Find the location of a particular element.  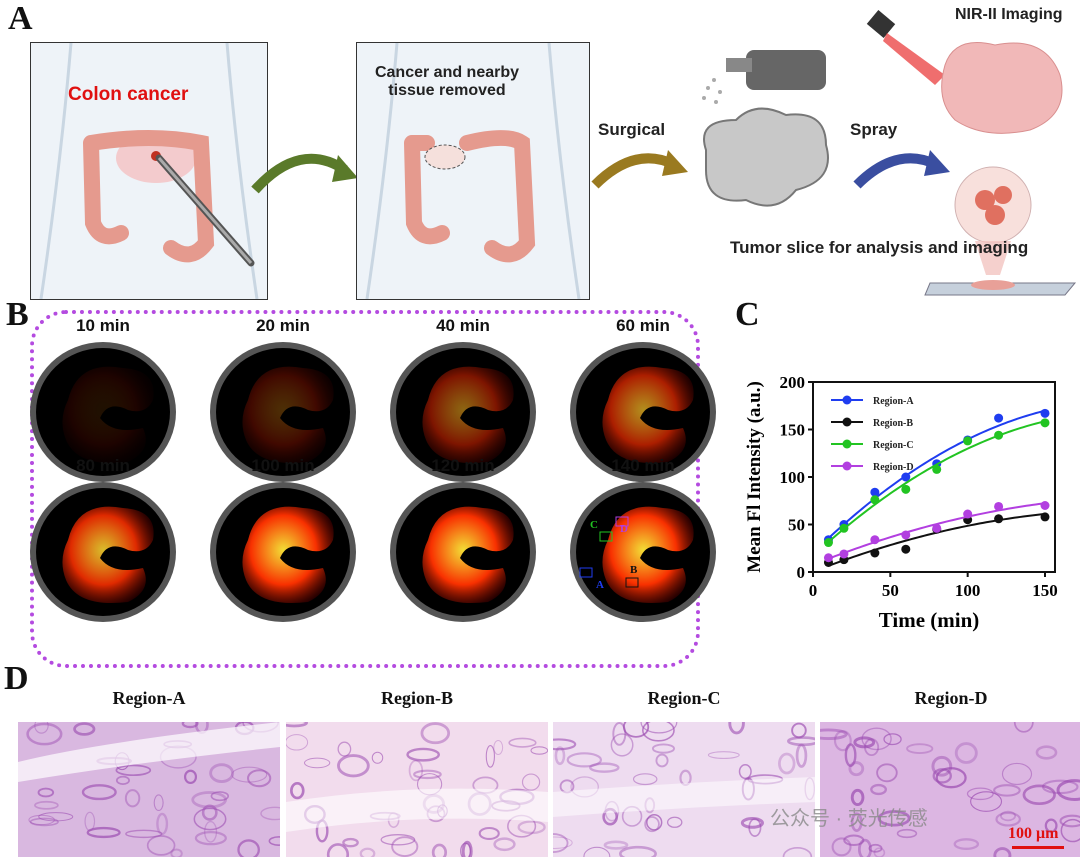

panel-label-c: C is located at coordinates (747, 314).